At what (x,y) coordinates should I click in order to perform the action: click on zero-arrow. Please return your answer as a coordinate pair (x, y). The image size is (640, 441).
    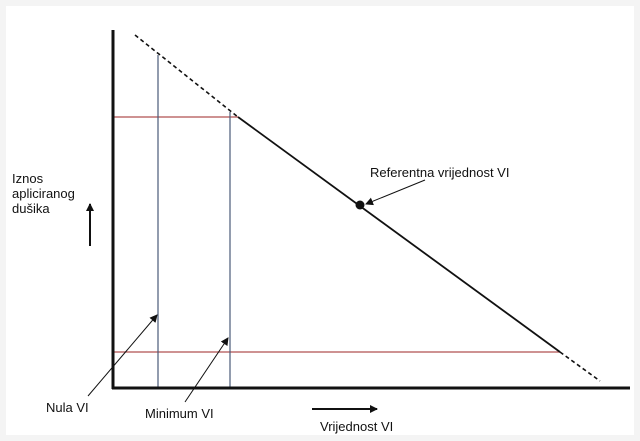
    Looking at the image, I should click on (122, 355).